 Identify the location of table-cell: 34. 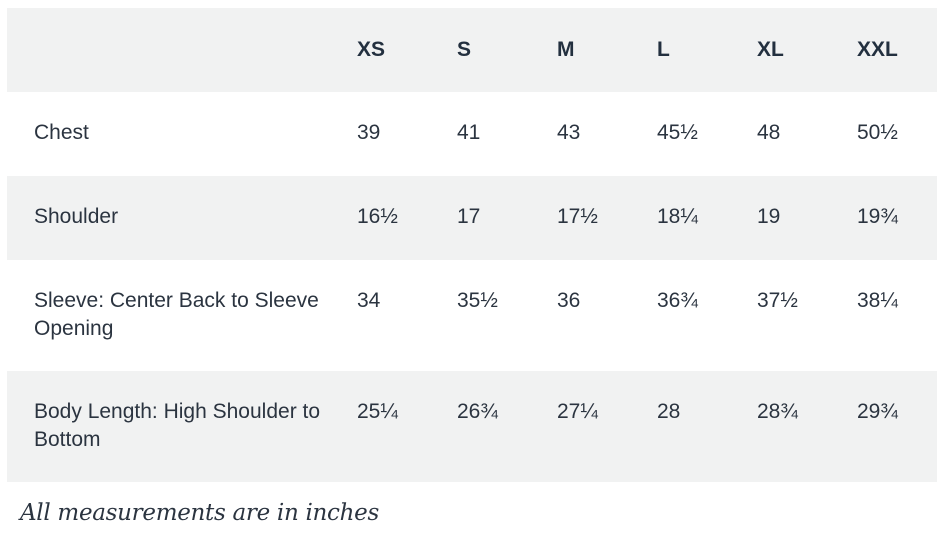
(369, 300).